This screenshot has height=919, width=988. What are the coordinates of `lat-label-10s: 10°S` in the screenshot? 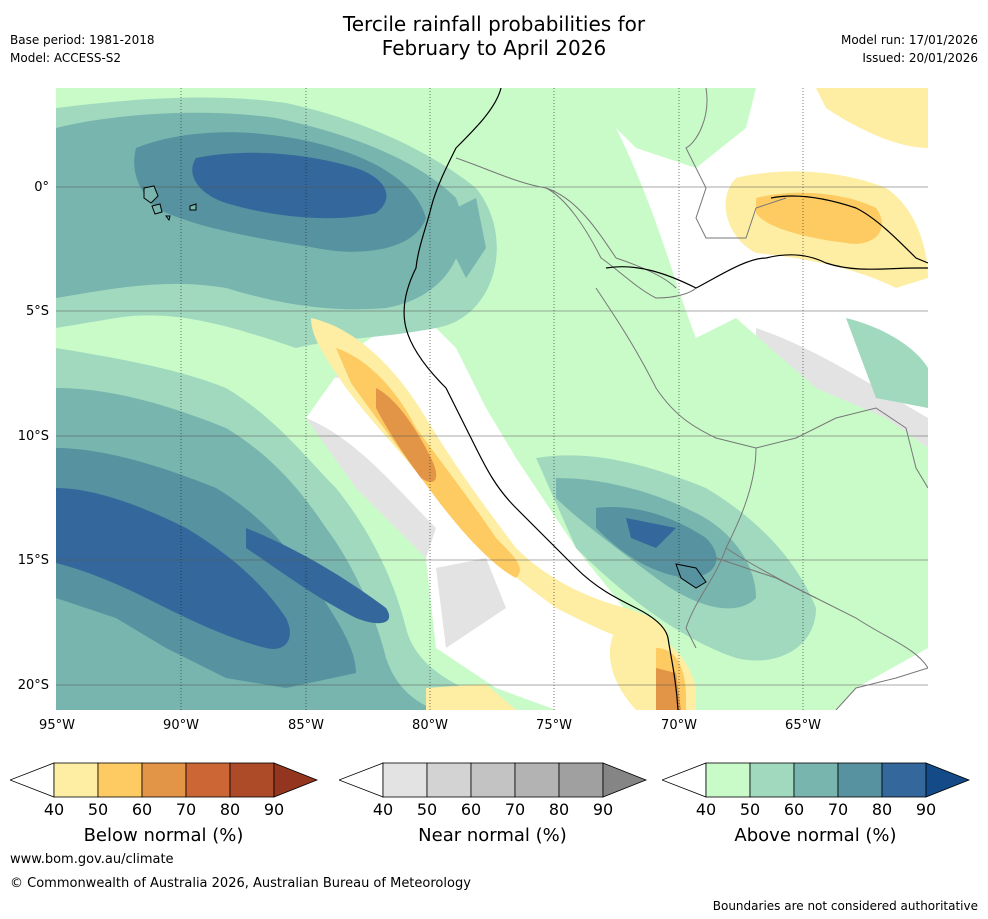 It's located at (33, 436).